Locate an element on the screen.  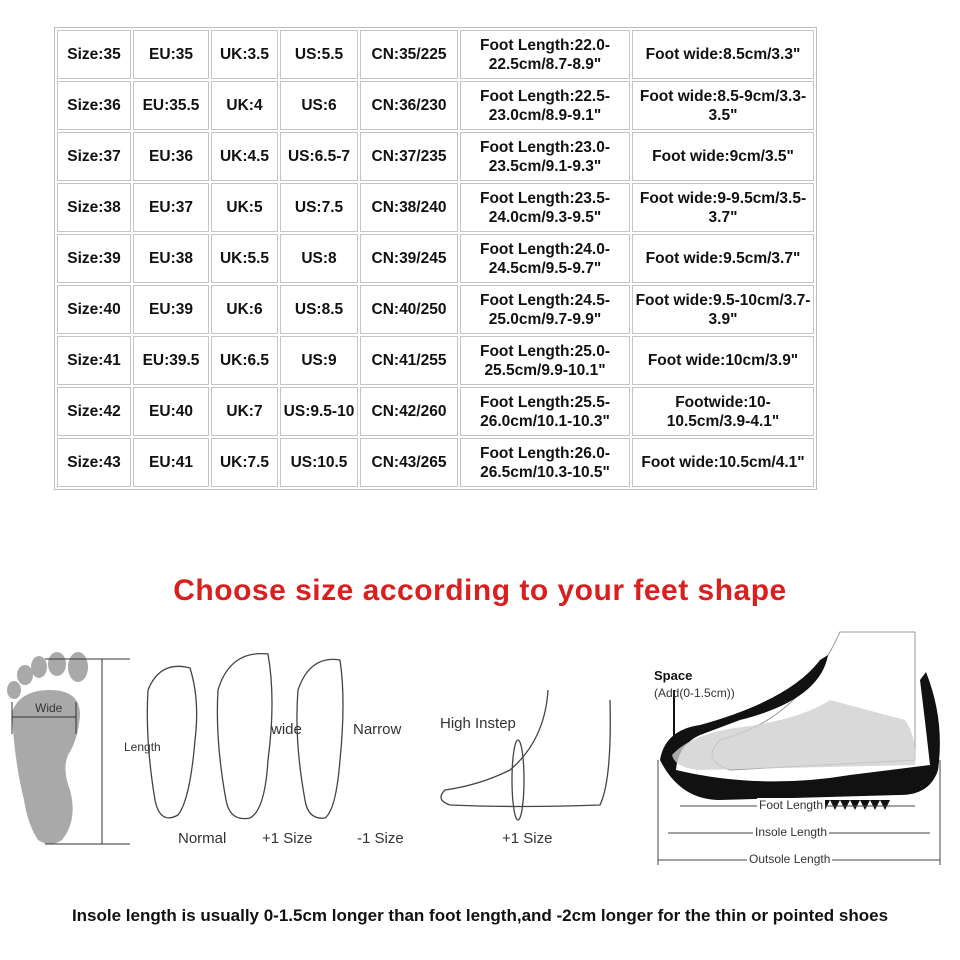
table-cell: EU:37 is located at coordinates (171, 207).